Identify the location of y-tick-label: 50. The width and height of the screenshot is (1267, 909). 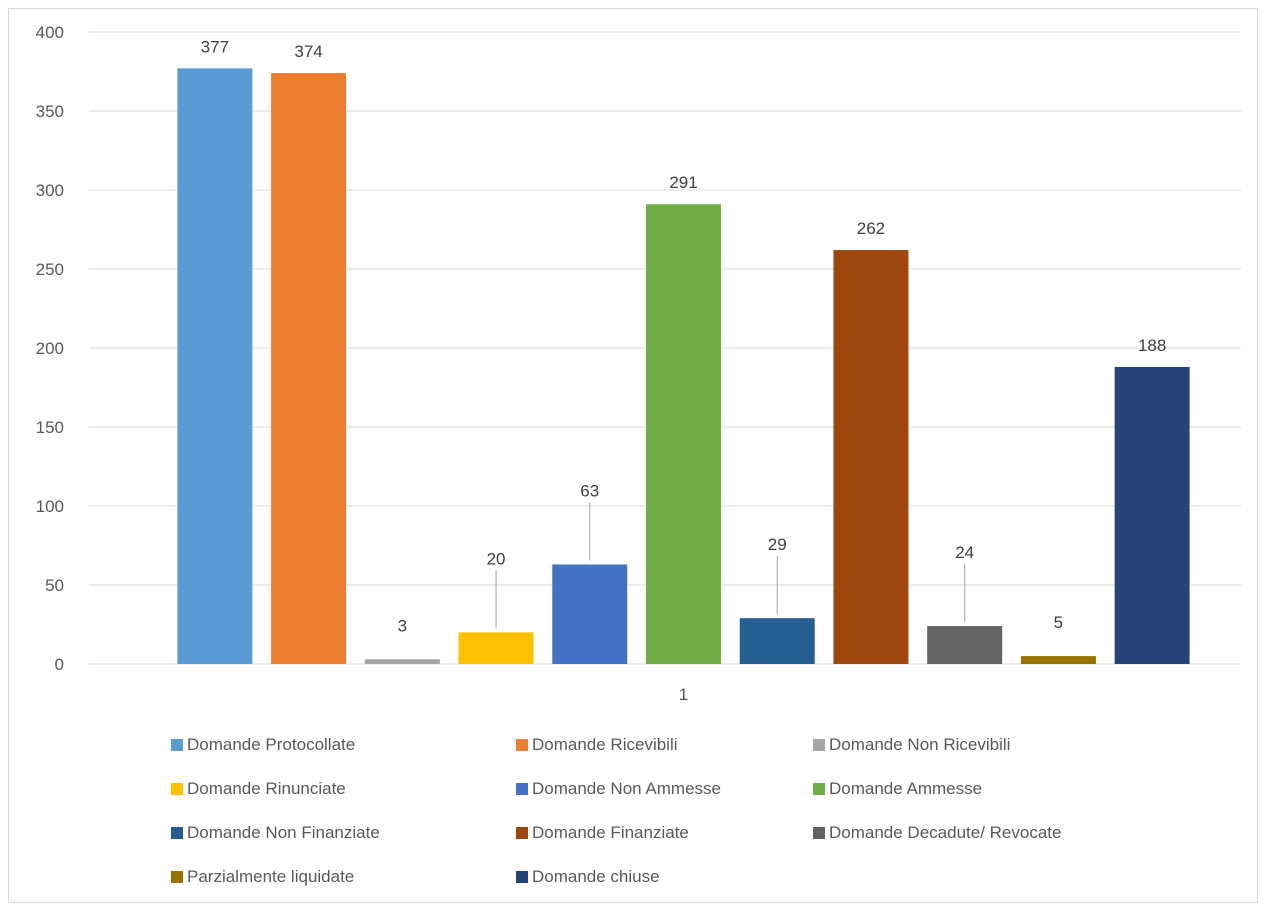
(54, 585).